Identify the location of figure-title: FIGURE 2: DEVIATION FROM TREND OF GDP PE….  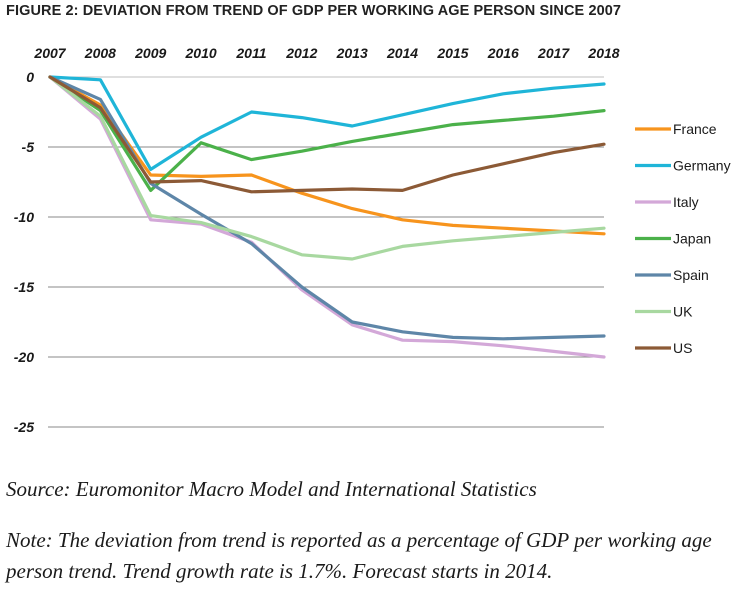
(314, 11).